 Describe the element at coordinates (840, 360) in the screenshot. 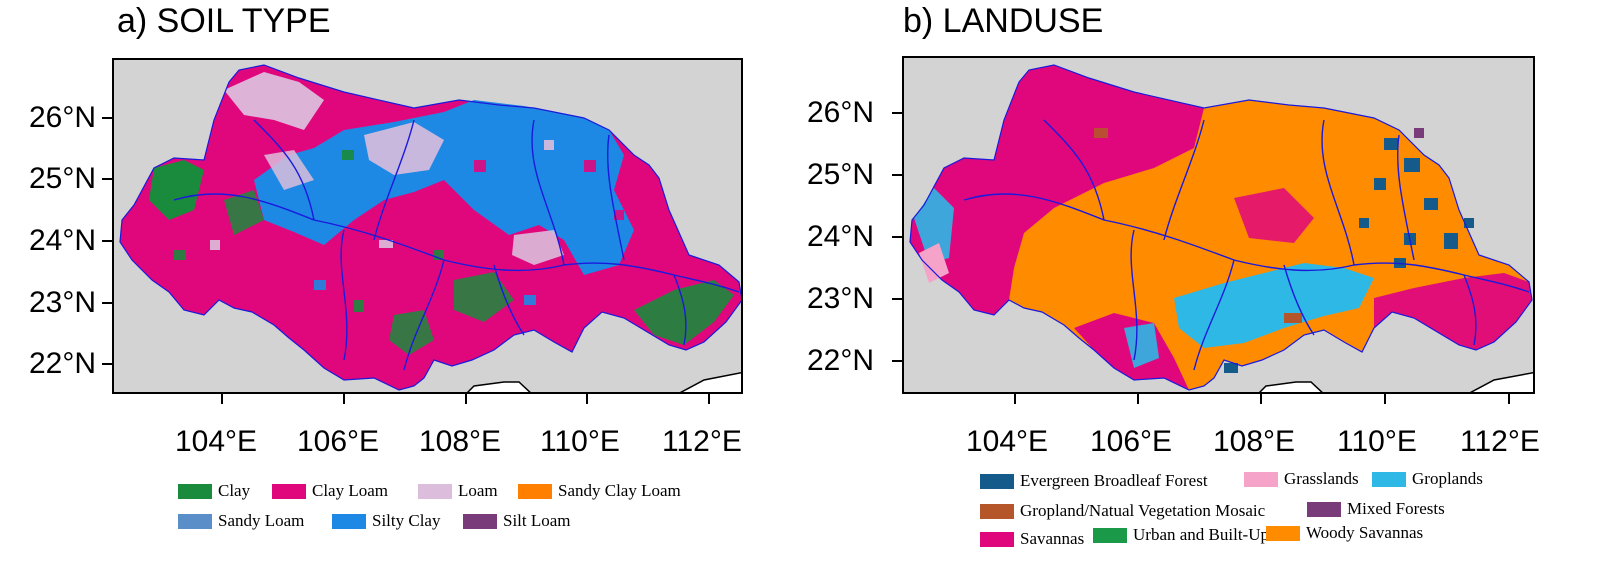

I see `panel-b-lat-label: 22°N` at that location.